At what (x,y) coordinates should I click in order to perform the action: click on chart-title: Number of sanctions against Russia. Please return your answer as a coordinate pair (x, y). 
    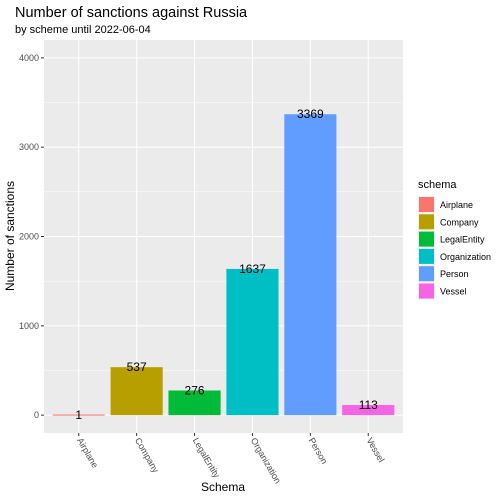
    Looking at the image, I should click on (131, 13).